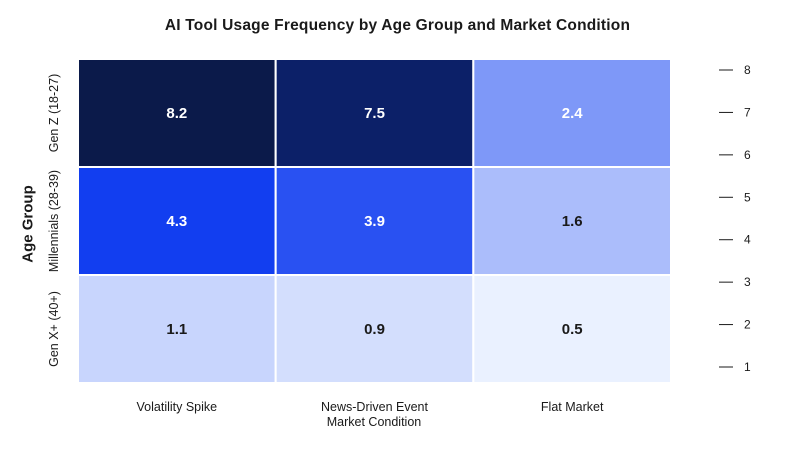 This screenshot has height=454, width=795. Describe the element at coordinates (747, 325) in the screenshot. I see `colorbar-tick-label: 2` at that location.